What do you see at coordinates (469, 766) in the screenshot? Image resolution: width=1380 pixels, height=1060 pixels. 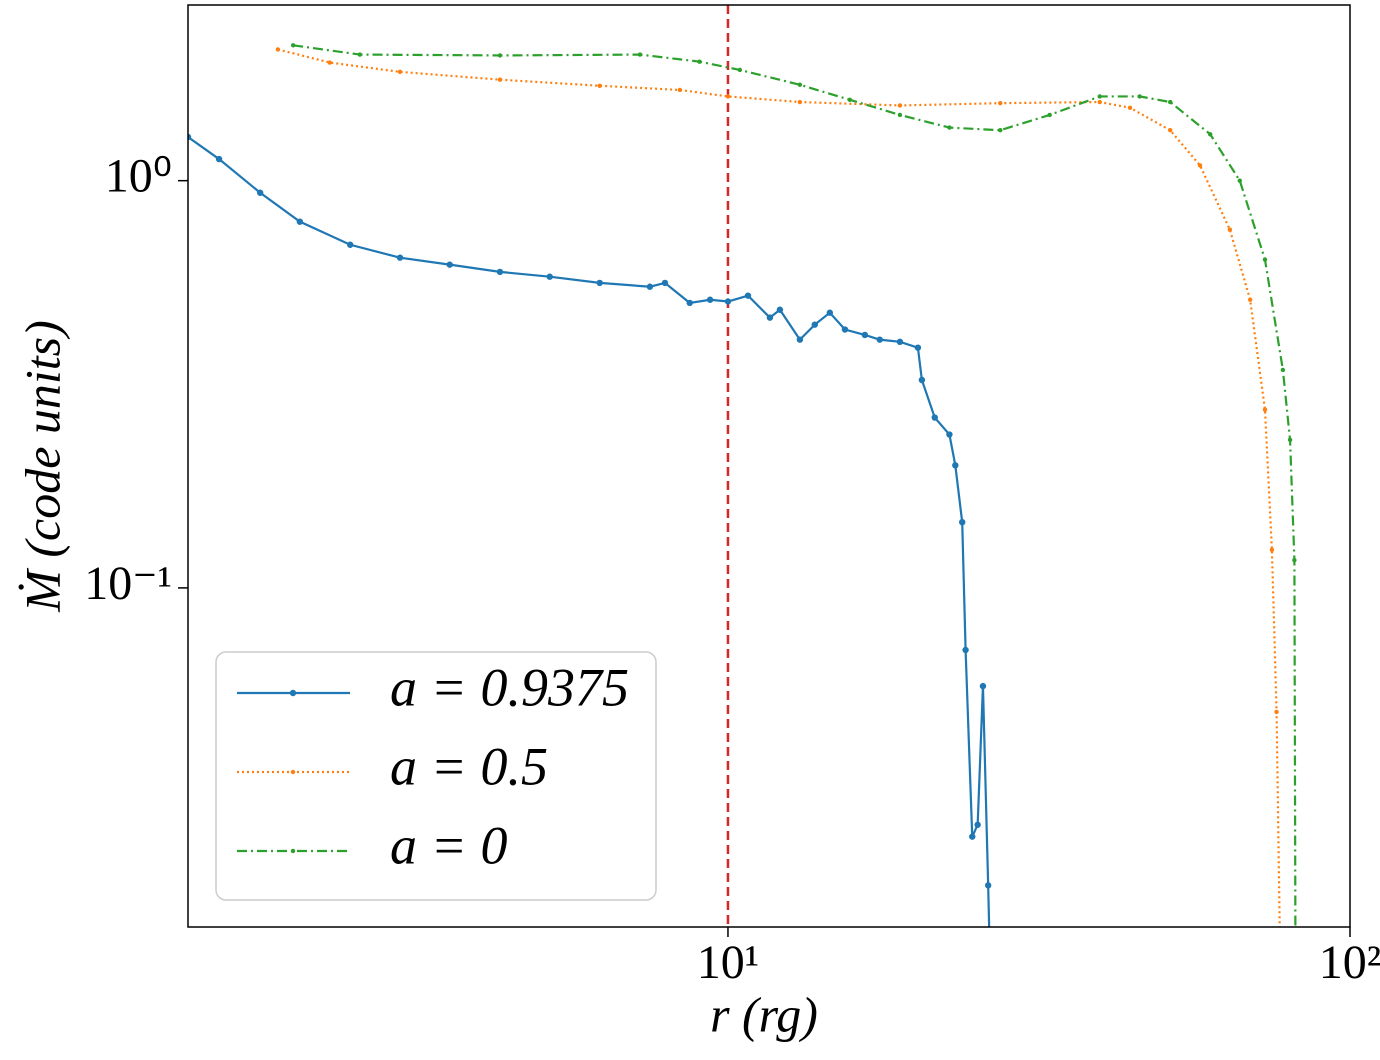 I see `legend-label: a = 0.5` at bounding box center [469, 766].